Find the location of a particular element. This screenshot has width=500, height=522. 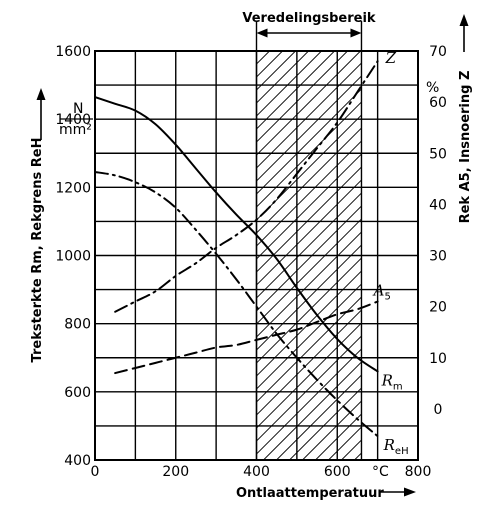

y-left-tick-label: 600 is located at coordinates (77, 393).